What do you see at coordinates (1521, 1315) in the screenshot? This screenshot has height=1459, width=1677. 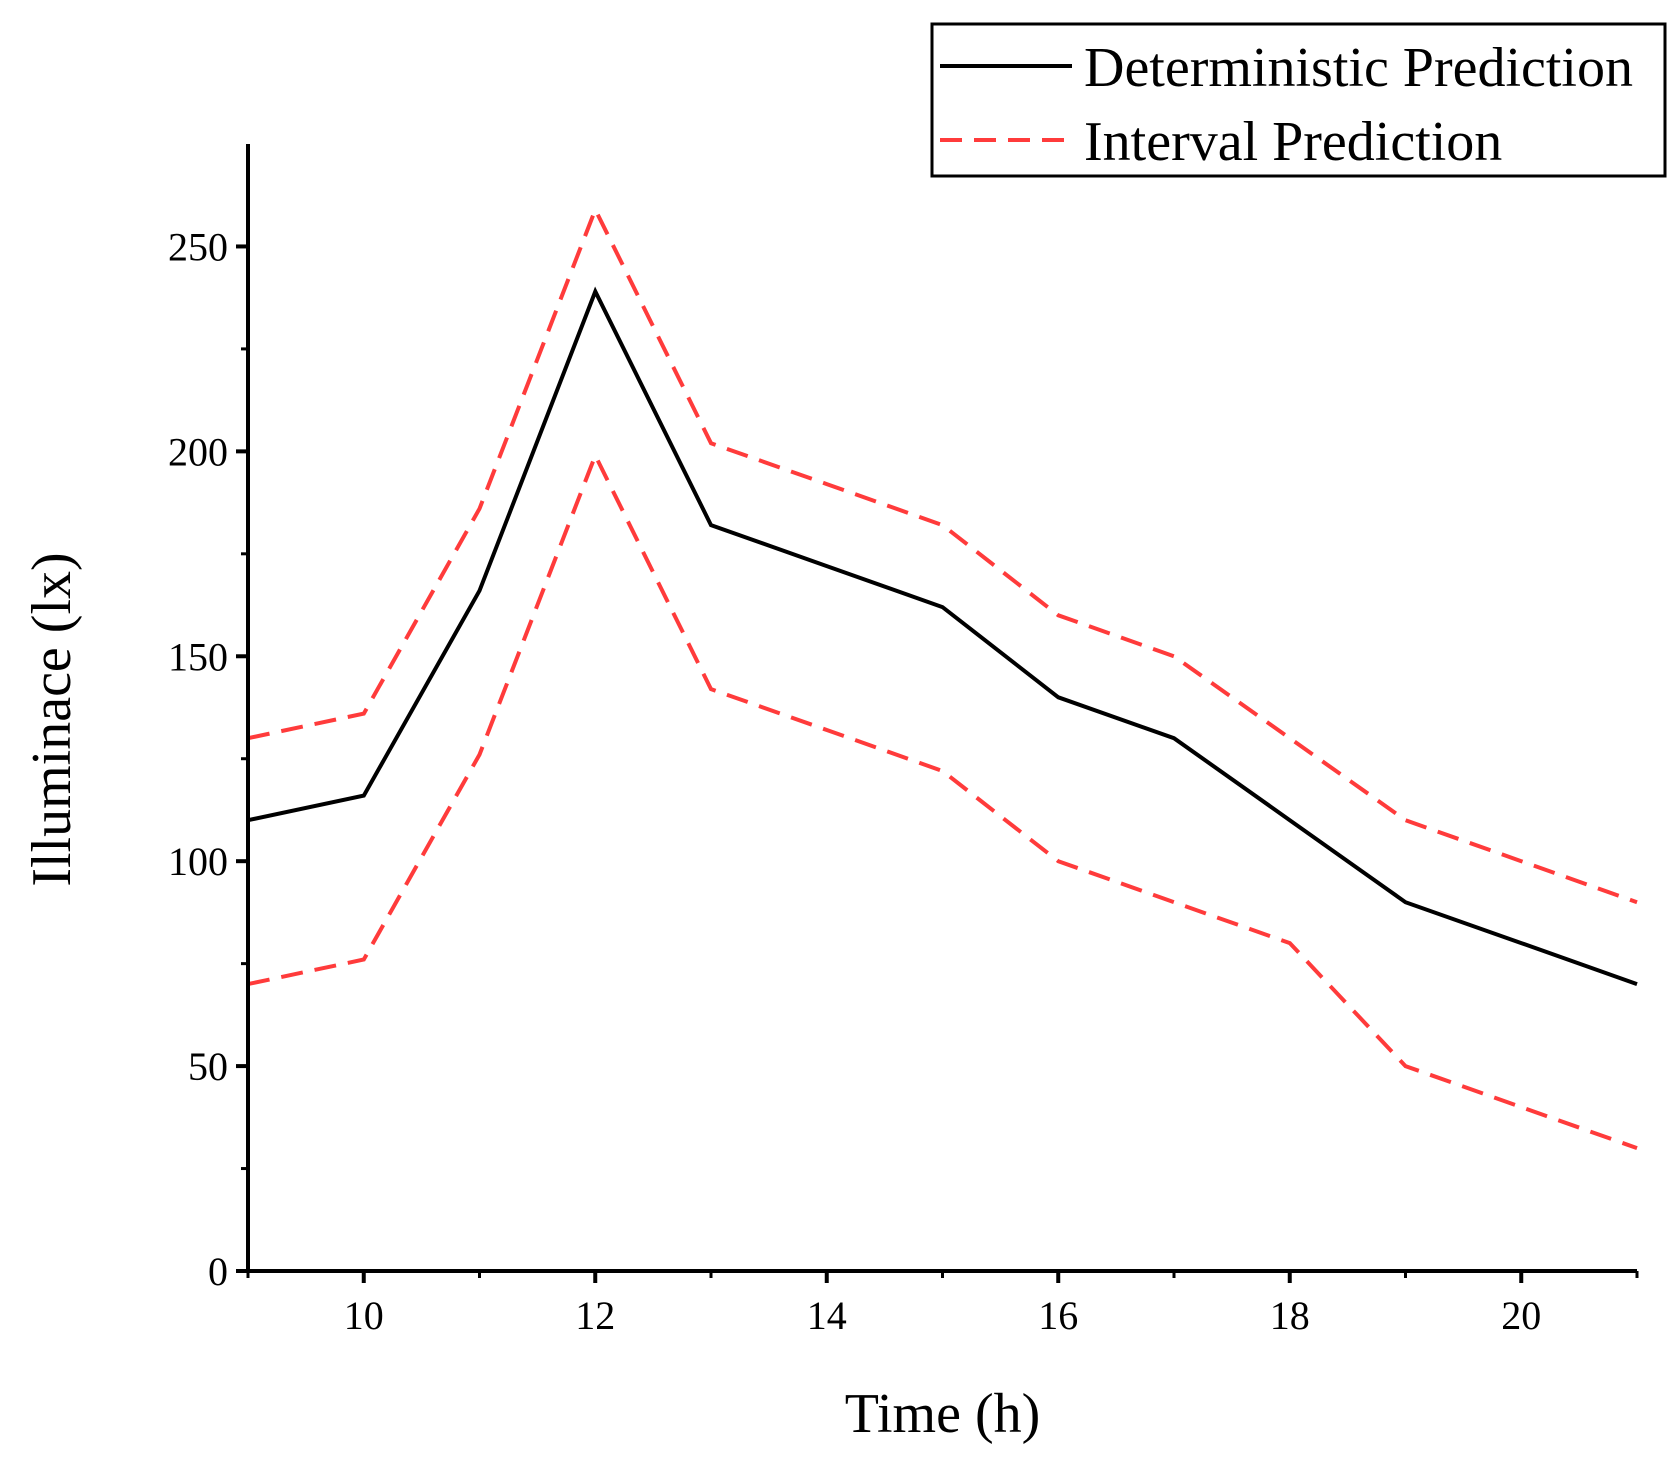 I see `x-tick-label-20: 20` at bounding box center [1521, 1315].